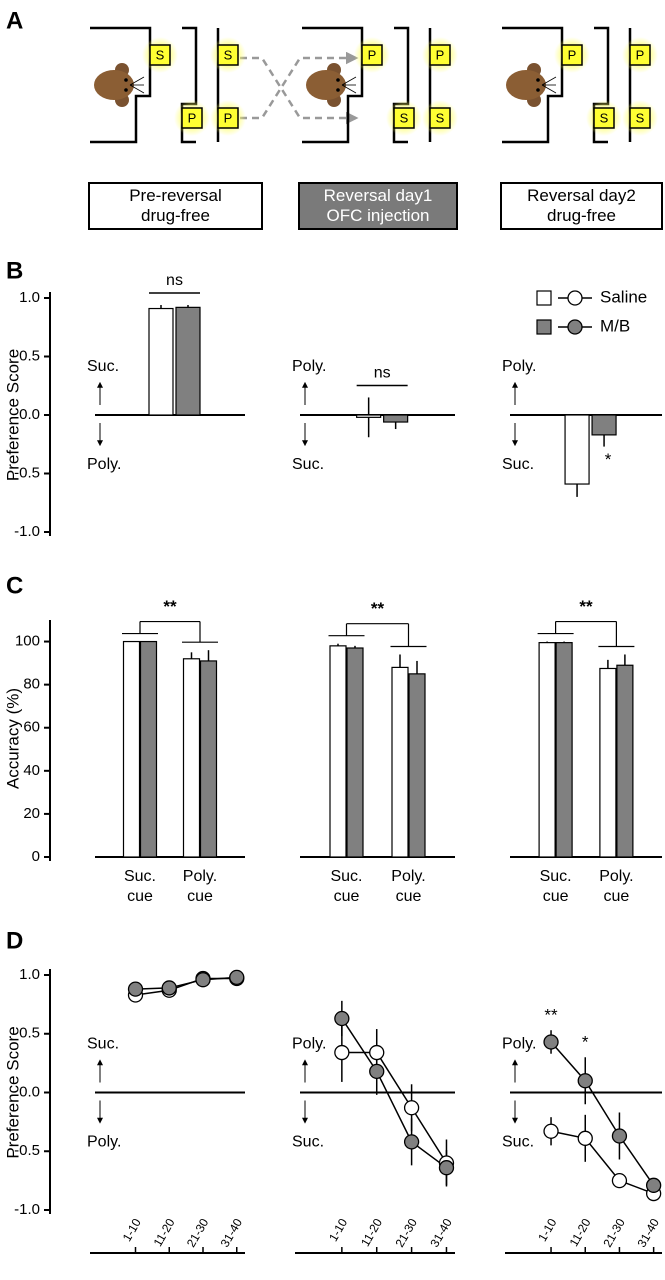  What do you see at coordinates (14, 940) in the screenshot?
I see `panel-label: D` at bounding box center [14, 940].